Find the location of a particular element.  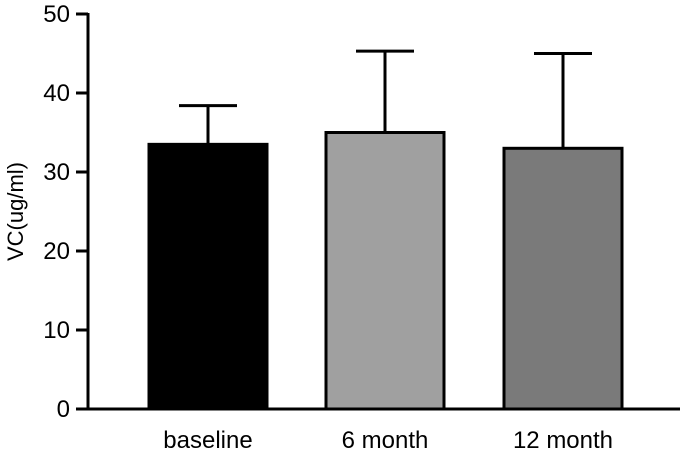

bar-6-month is located at coordinates (385, 271).